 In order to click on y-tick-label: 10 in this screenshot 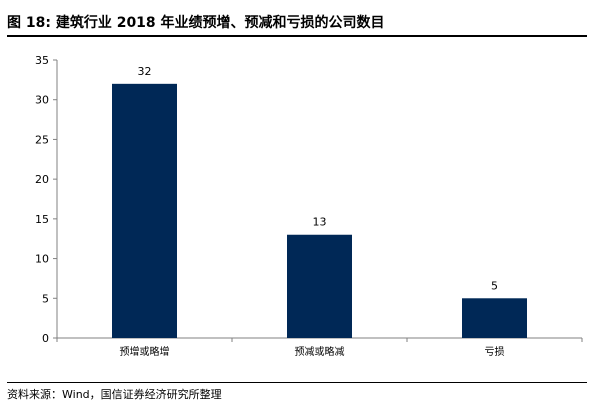, I will do `click(42, 259)`.